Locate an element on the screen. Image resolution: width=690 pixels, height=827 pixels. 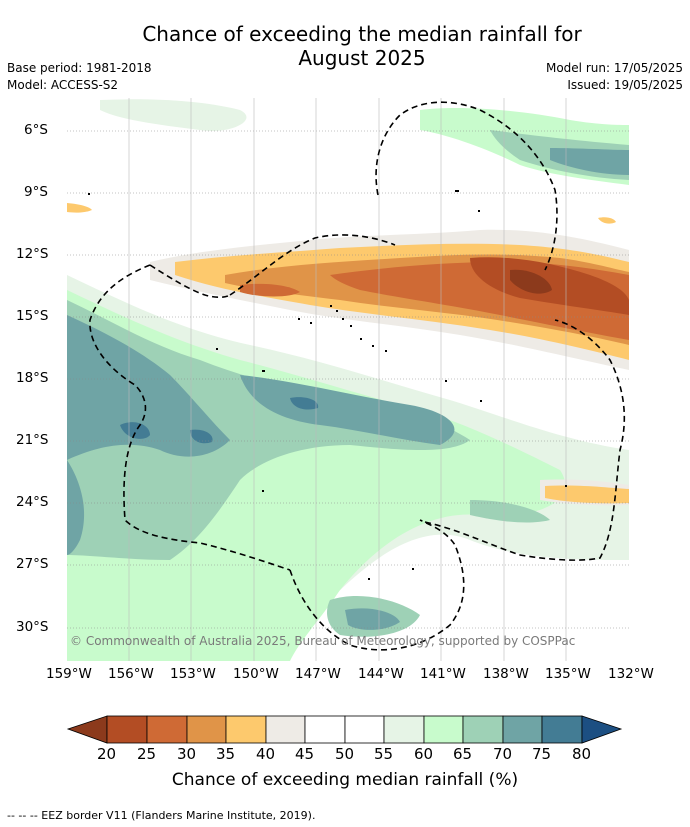
lat-label-15s: 15°S is located at coordinates (32, 316).